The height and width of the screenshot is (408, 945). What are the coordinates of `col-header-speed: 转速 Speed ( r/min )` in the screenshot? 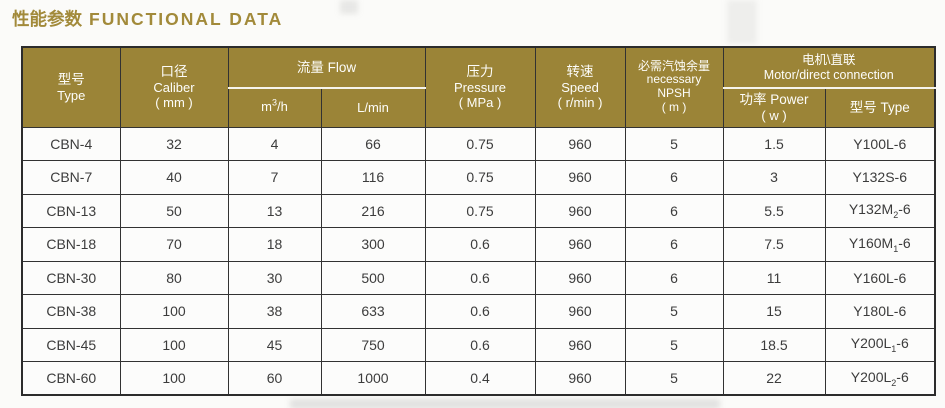 It's located at (580, 87).